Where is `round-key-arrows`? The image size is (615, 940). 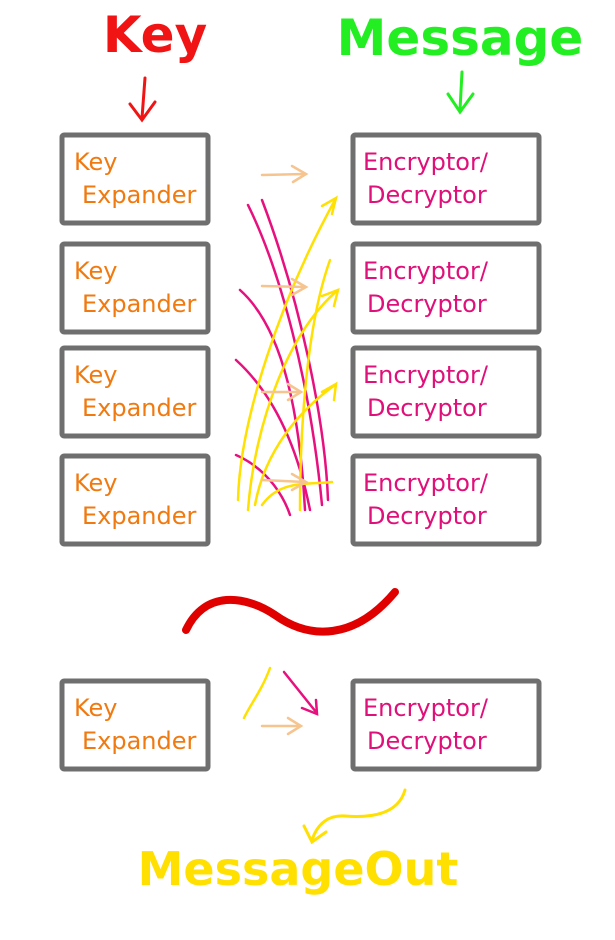 round-key-arrows is located at coordinates (284, 328).